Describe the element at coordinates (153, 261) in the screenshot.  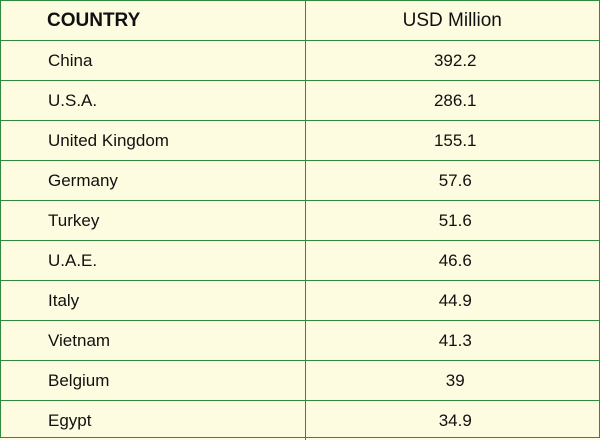
I see `country-cell: U.A.E.` at that location.